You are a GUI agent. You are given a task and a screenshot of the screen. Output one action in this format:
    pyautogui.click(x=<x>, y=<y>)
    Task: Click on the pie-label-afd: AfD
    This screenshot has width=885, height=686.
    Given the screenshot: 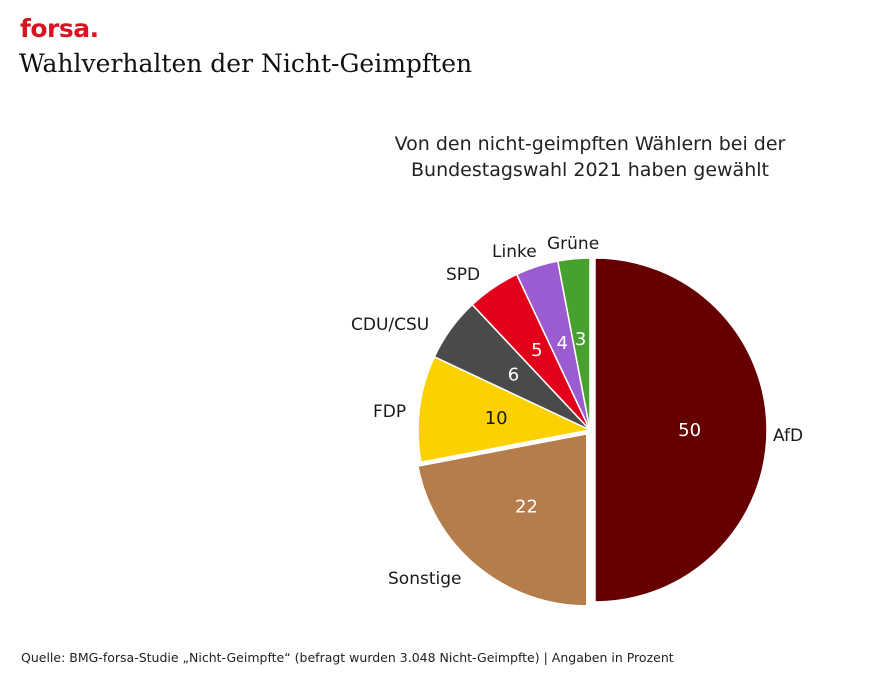 What is the action you would take?
    pyautogui.click(x=788, y=436)
    